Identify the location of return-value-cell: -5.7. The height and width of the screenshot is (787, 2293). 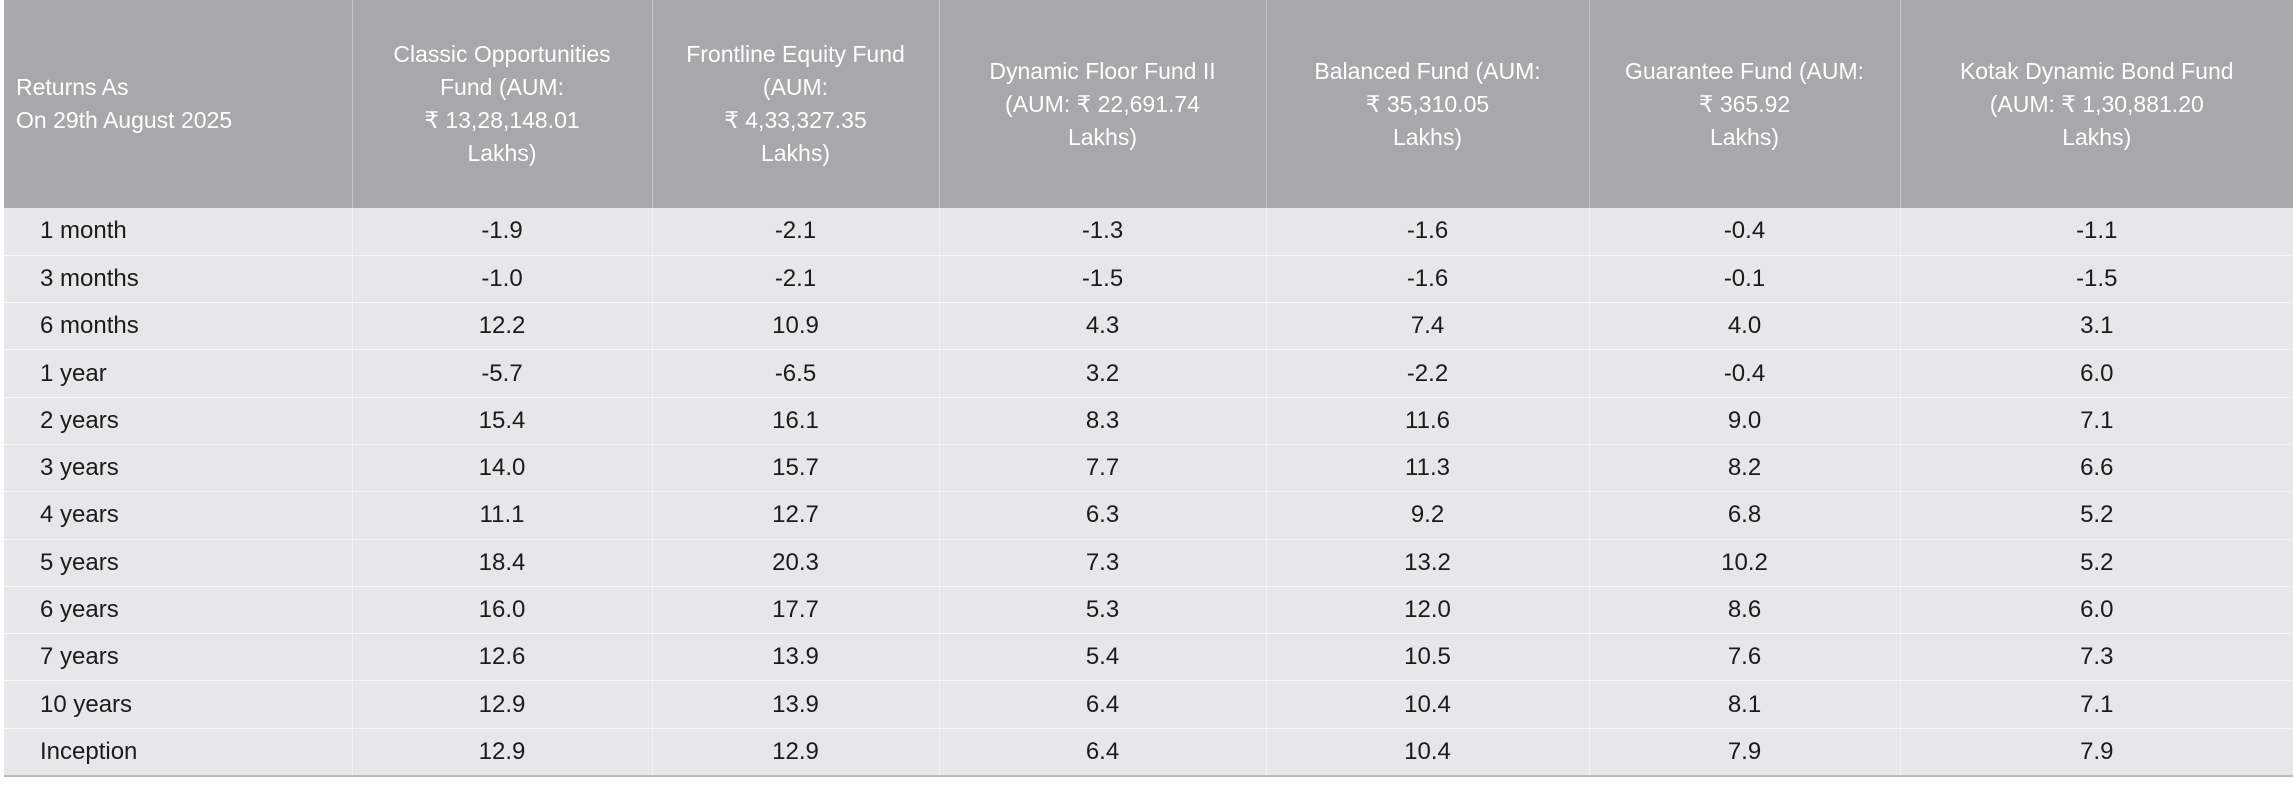
(502, 373).